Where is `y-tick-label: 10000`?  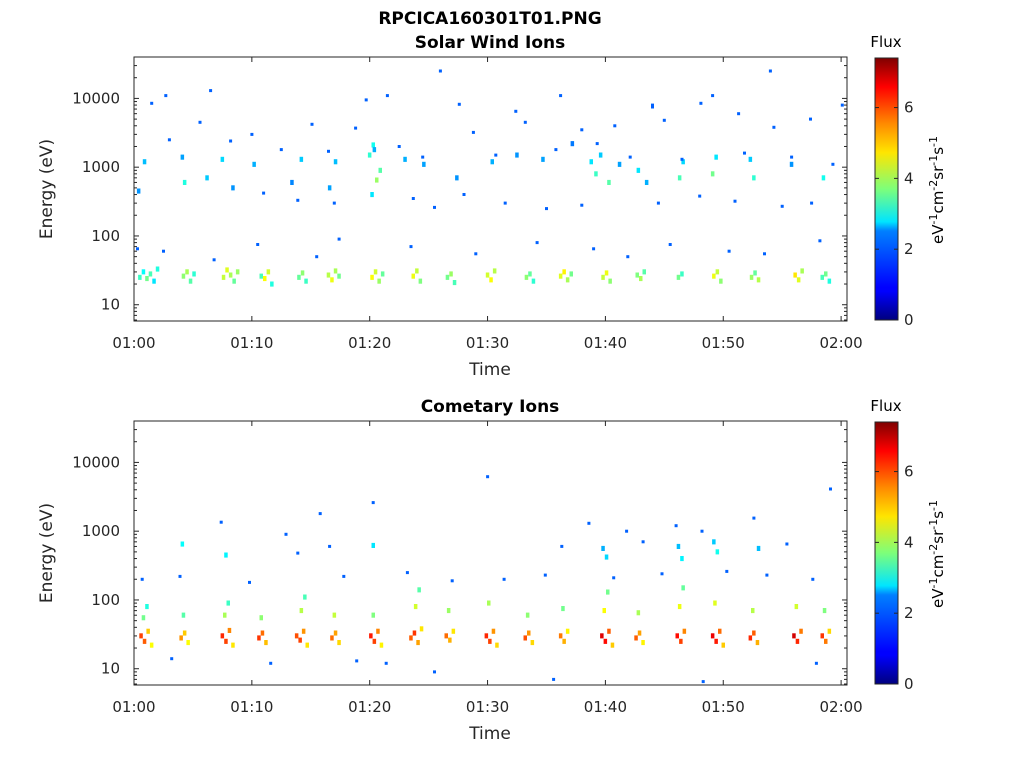
y-tick-label: 10000 is located at coordinates (96, 98).